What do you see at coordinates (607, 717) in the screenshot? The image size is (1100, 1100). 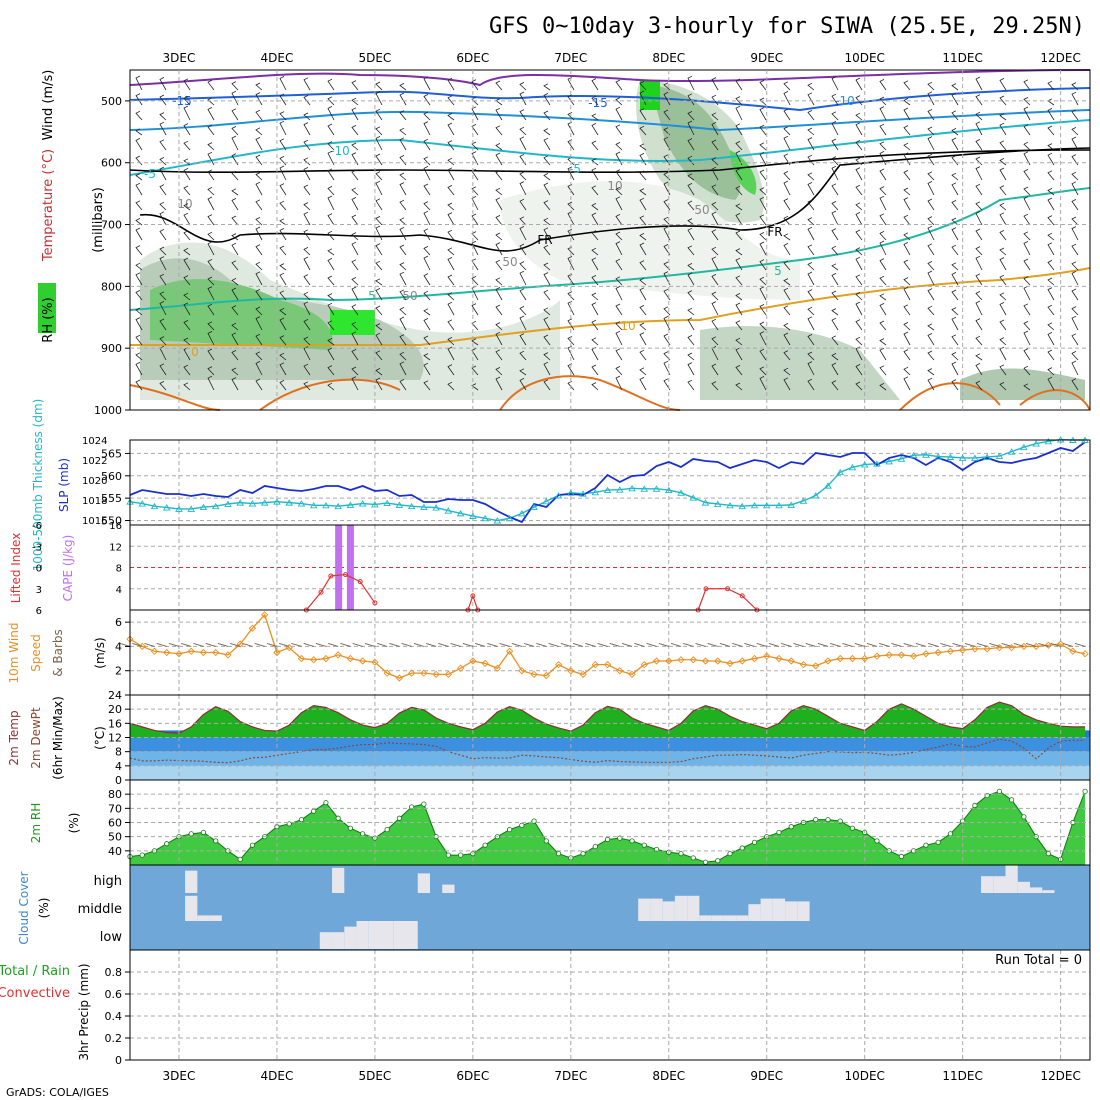 I see `temp2m-line` at bounding box center [607, 717].